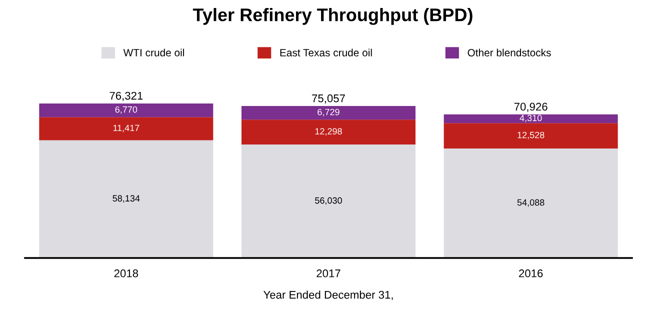 This screenshot has width=666, height=320. Describe the element at coordinates (326, 52) in the screenshot. I see `legend-label: East Texas crude oil` at that location.